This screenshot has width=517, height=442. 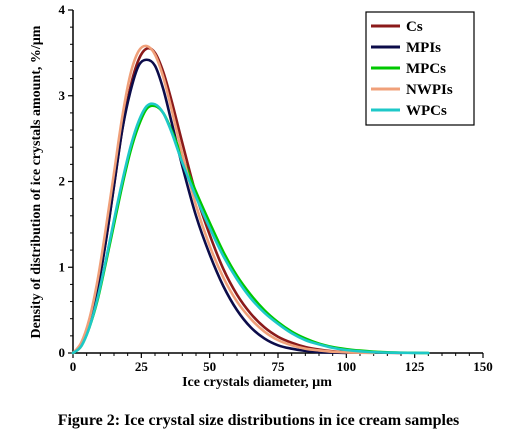 What do you see at coordinates (279, 366) in the screenshot?
I see `x-tick-label: 75` at bounding box center [279, 366].